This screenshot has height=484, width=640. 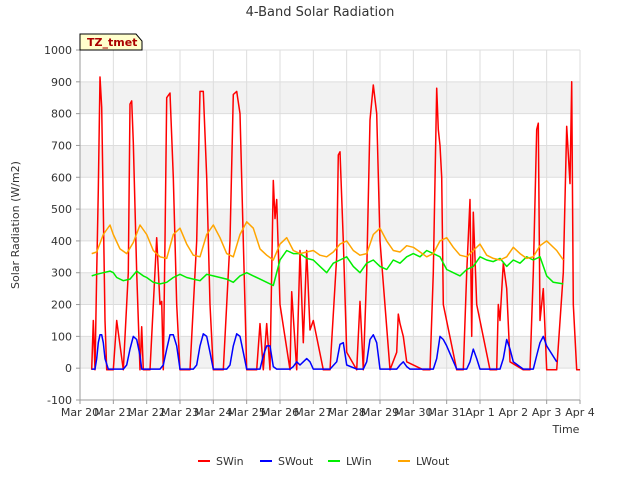 I want to click on legend-item-lwin: LWin, so click(x=350, y=461).